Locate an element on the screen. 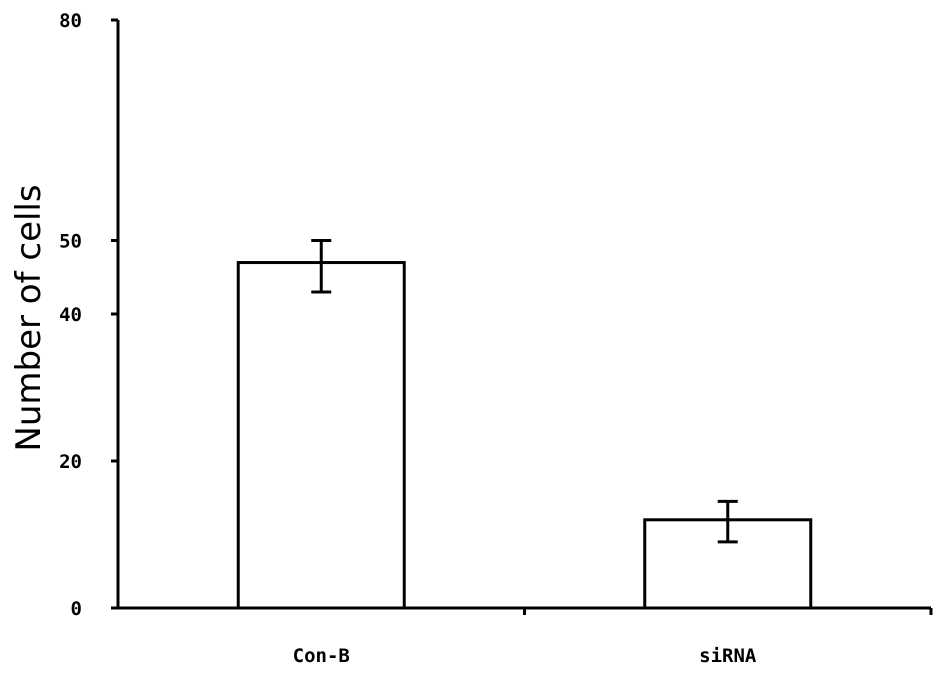 The image size is (945, 674). y-tick-label: 80 is located at coordinates (70, 21).